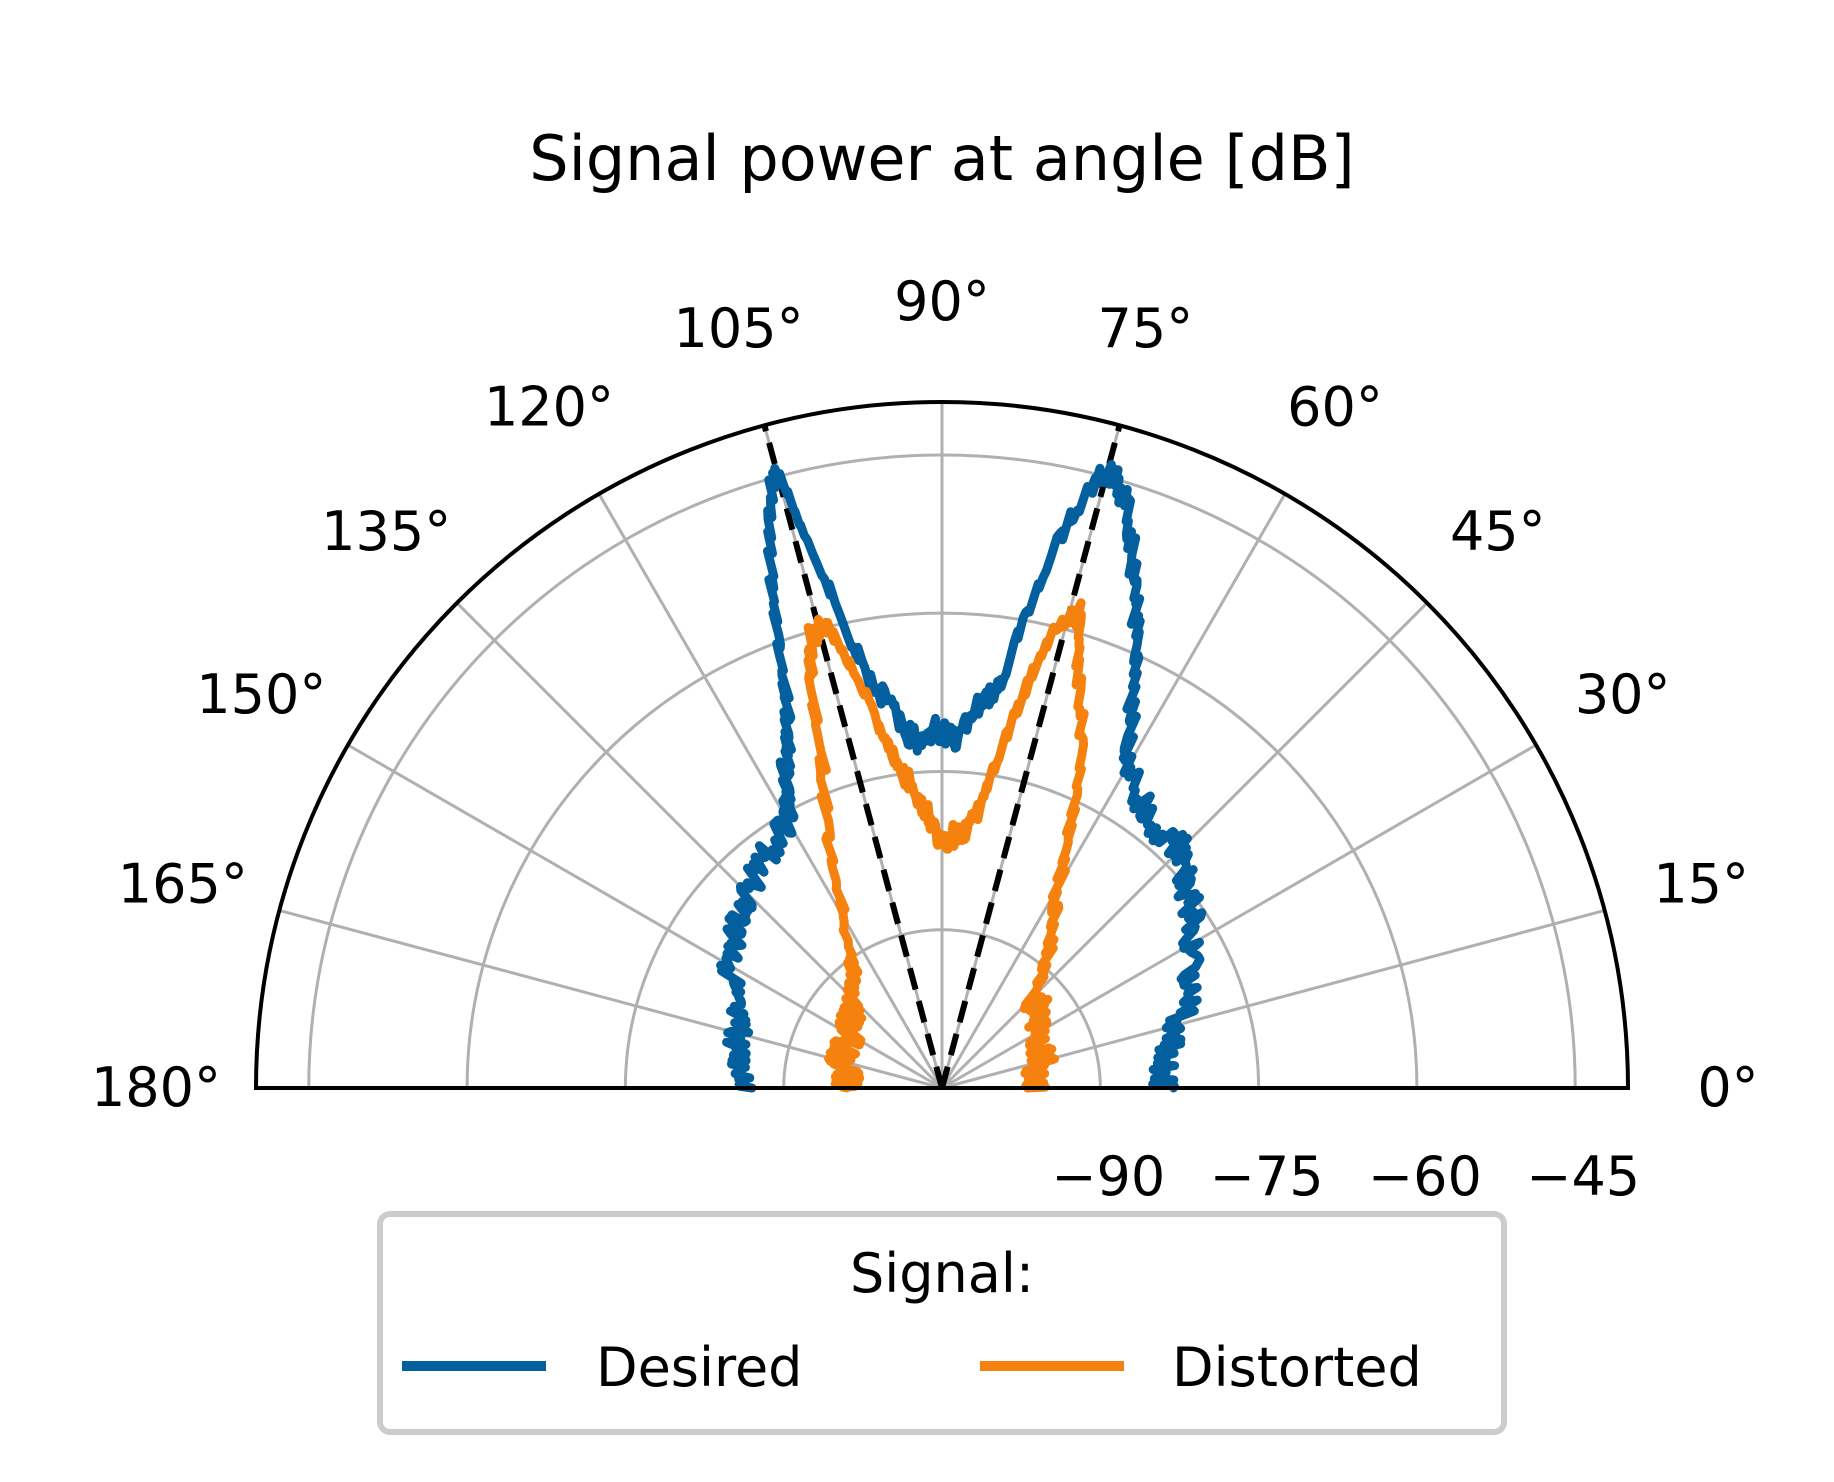 The image size is (1834, 1482). I want to click on theta-tick-label: 180°, so click(156, 1087).